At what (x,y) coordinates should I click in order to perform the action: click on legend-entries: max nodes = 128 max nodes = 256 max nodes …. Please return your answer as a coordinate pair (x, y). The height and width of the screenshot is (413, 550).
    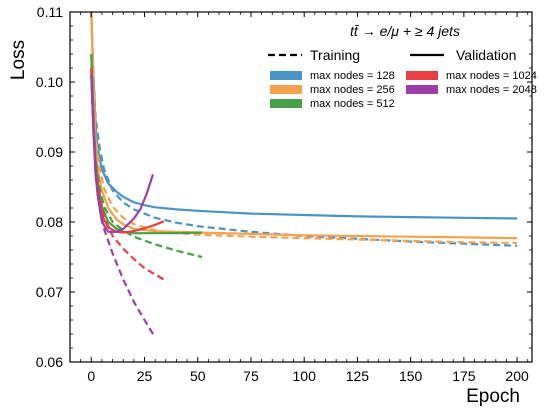
    Looking at the image, I should click on (403, 90).